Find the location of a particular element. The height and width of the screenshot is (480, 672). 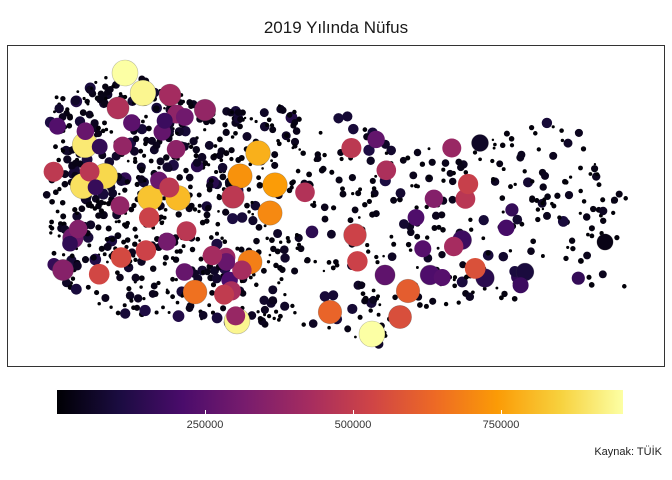

colorbar-legend is located at coordinates (340, 402).